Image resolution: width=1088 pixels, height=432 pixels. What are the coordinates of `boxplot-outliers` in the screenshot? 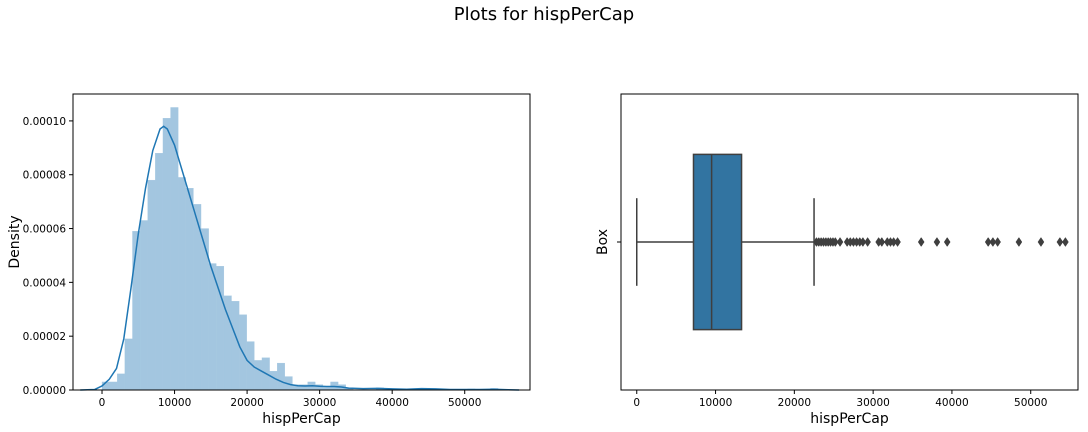 It's located at (941, 242).